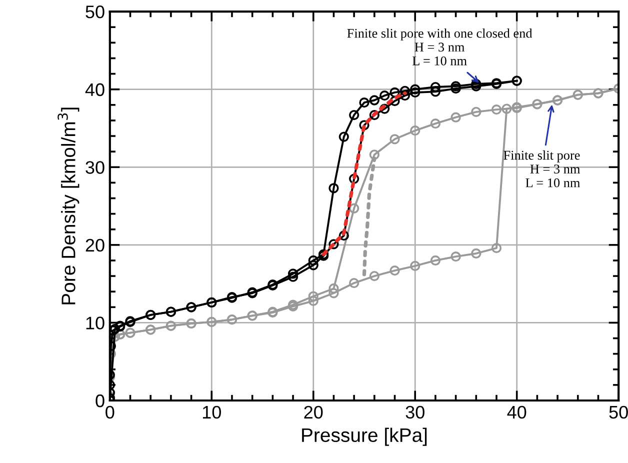 This screenshot has height=463, width=628. I want to click on annotation: Finite slit pore H = 3 nm L = 10 nm, so click(542, 169).